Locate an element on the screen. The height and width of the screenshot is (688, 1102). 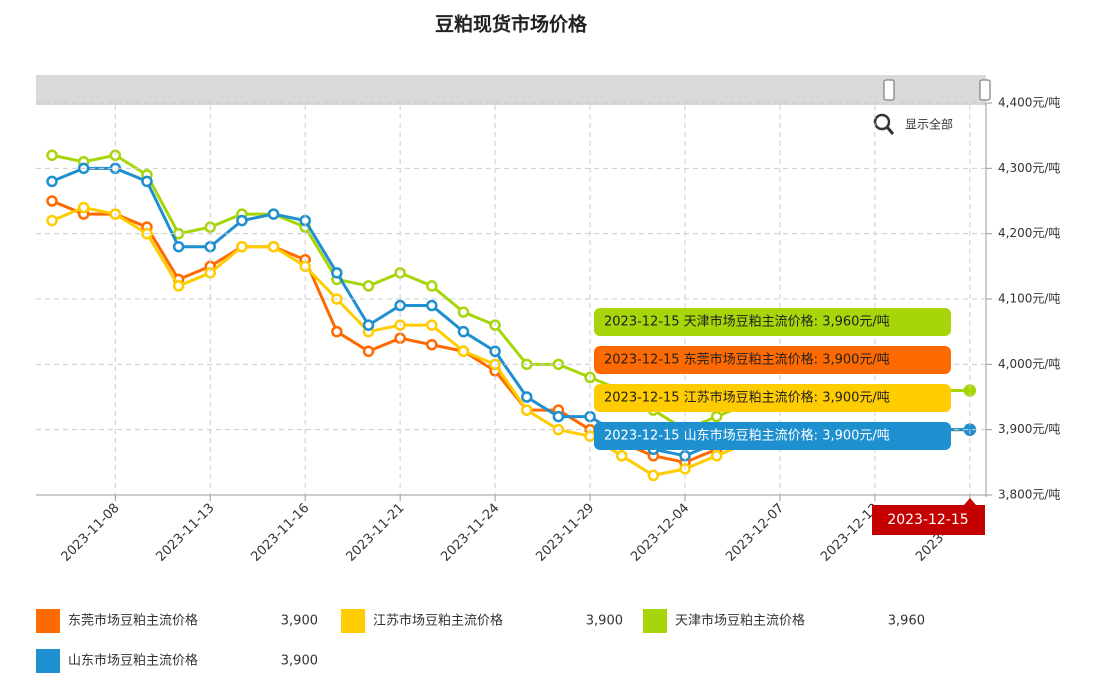
y-tick-label: 4,200元/吨 is located at coordinates (1029, 233).